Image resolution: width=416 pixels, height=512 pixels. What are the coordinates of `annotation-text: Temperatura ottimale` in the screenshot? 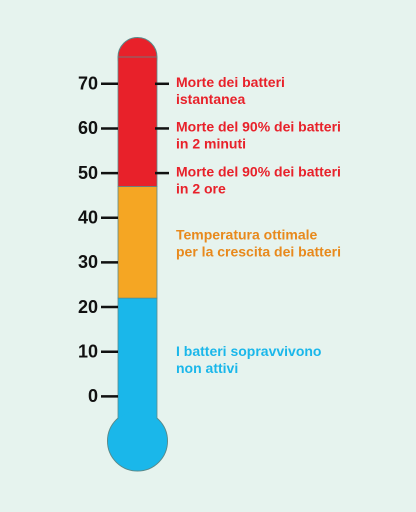 It's located at (247, 235).